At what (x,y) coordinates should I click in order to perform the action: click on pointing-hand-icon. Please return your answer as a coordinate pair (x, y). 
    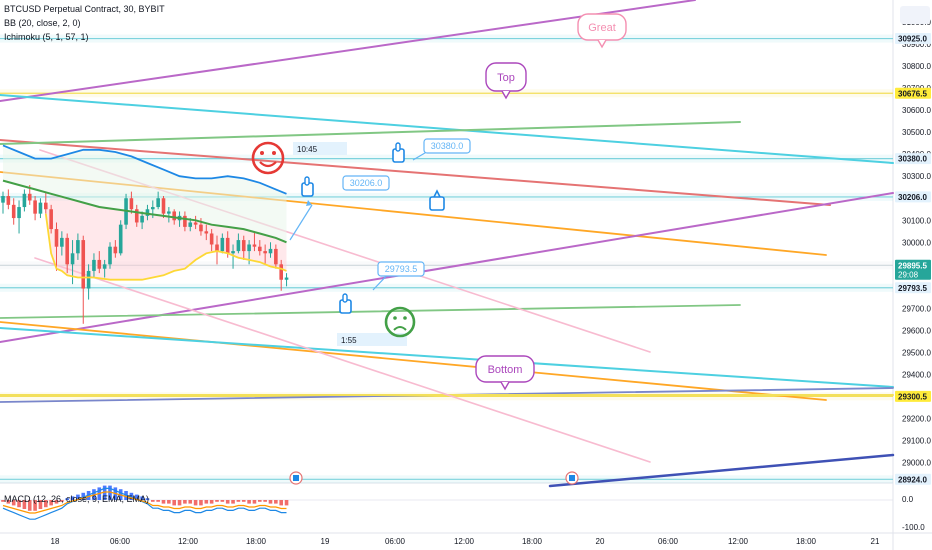
    Looking at the image, I should click on (398, 152).